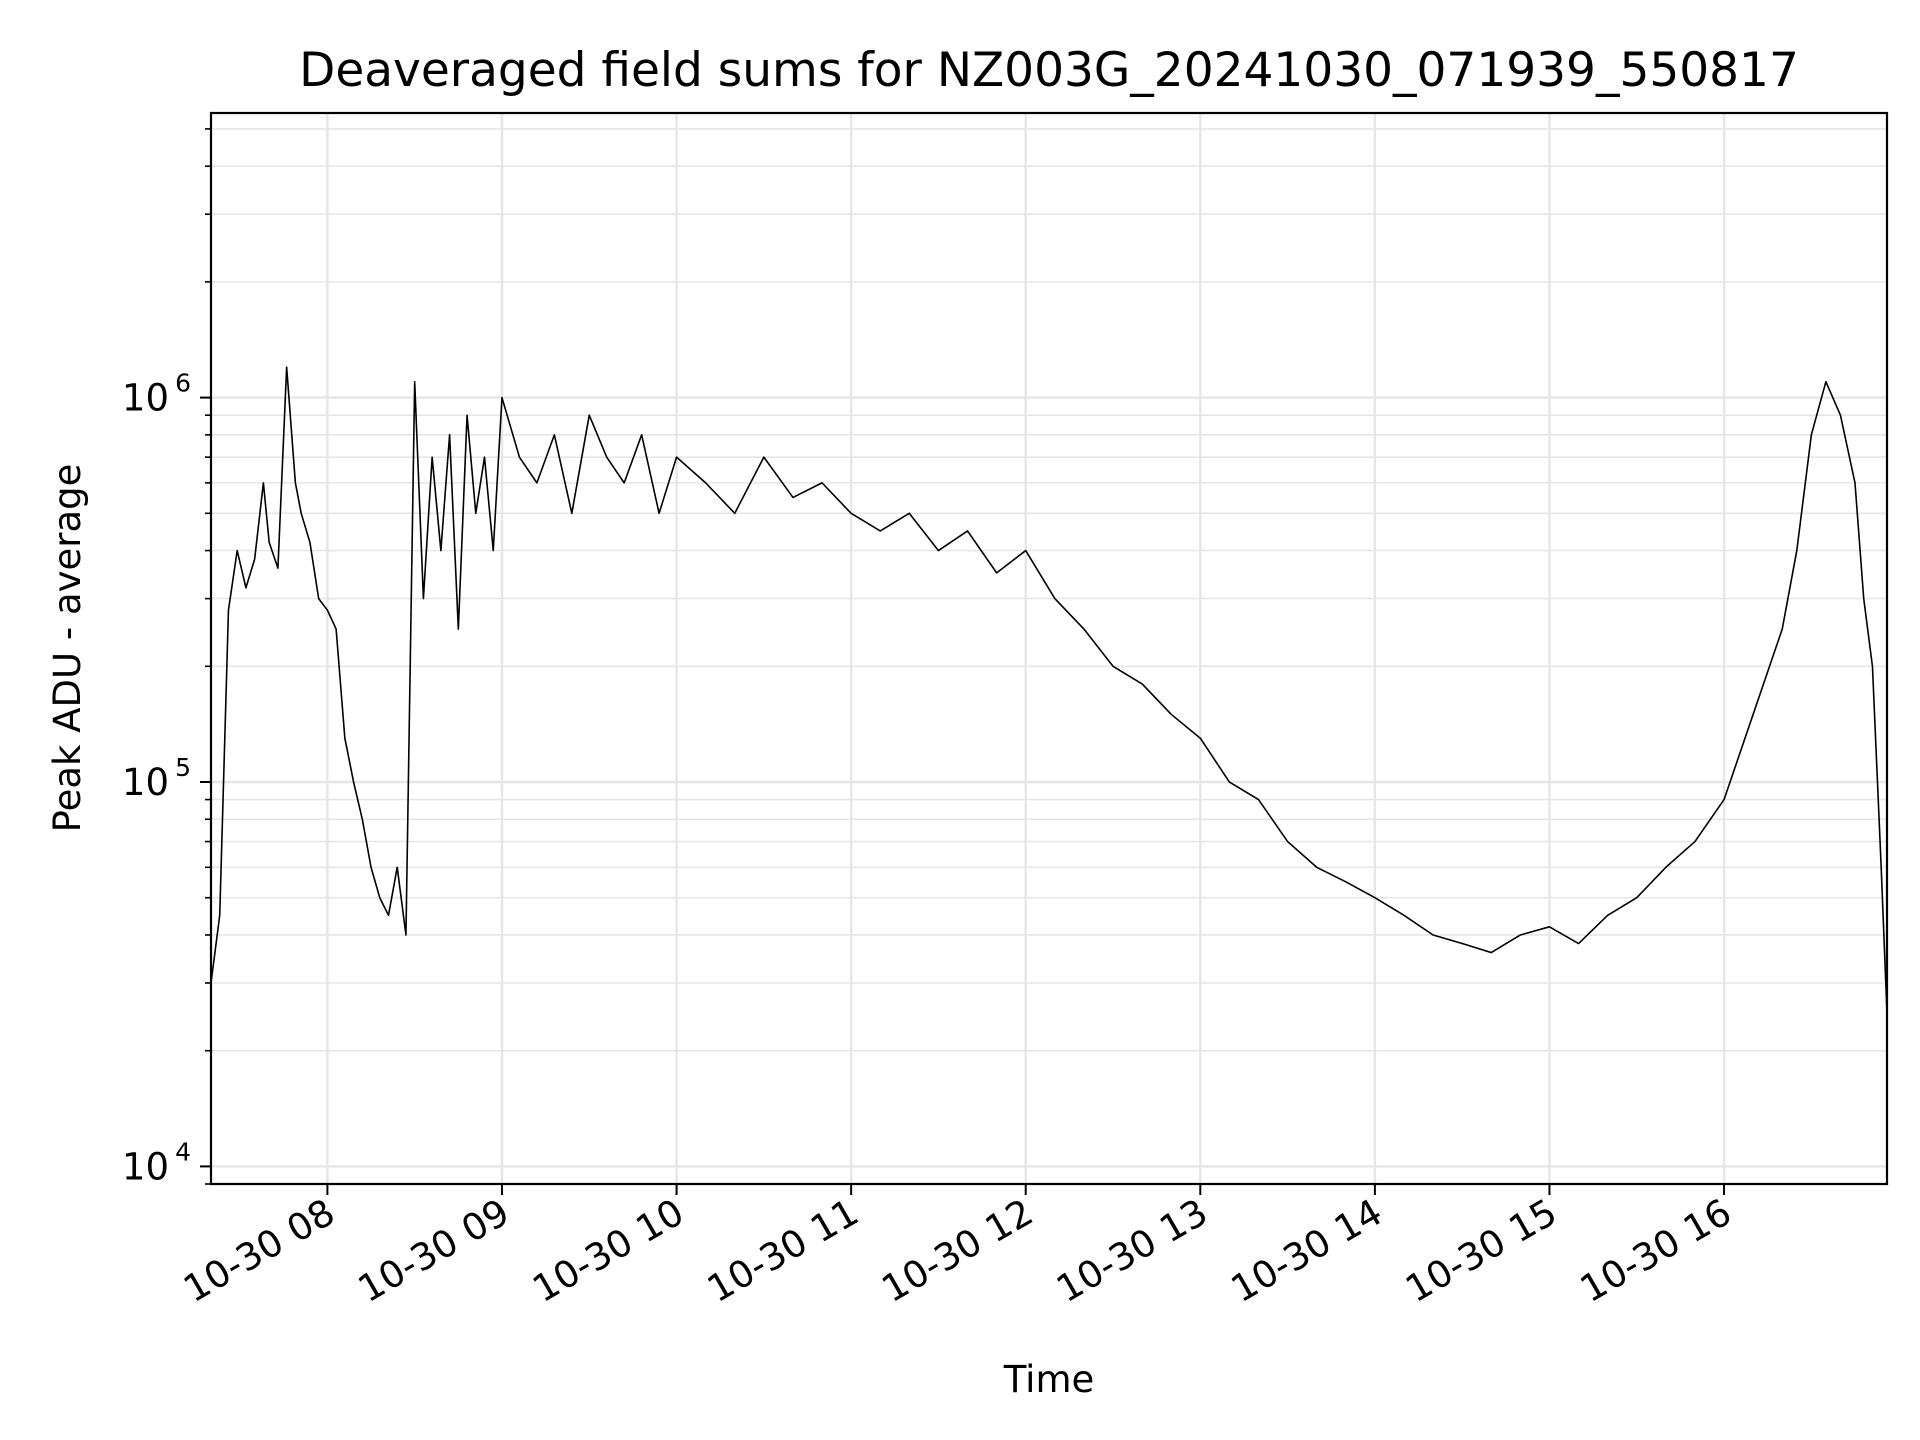 The image size is (1920, 1440). Describe the element at coordinates (183, 1151) in the screenshot. I see `y-tick-label-exponent: 4` at that location.